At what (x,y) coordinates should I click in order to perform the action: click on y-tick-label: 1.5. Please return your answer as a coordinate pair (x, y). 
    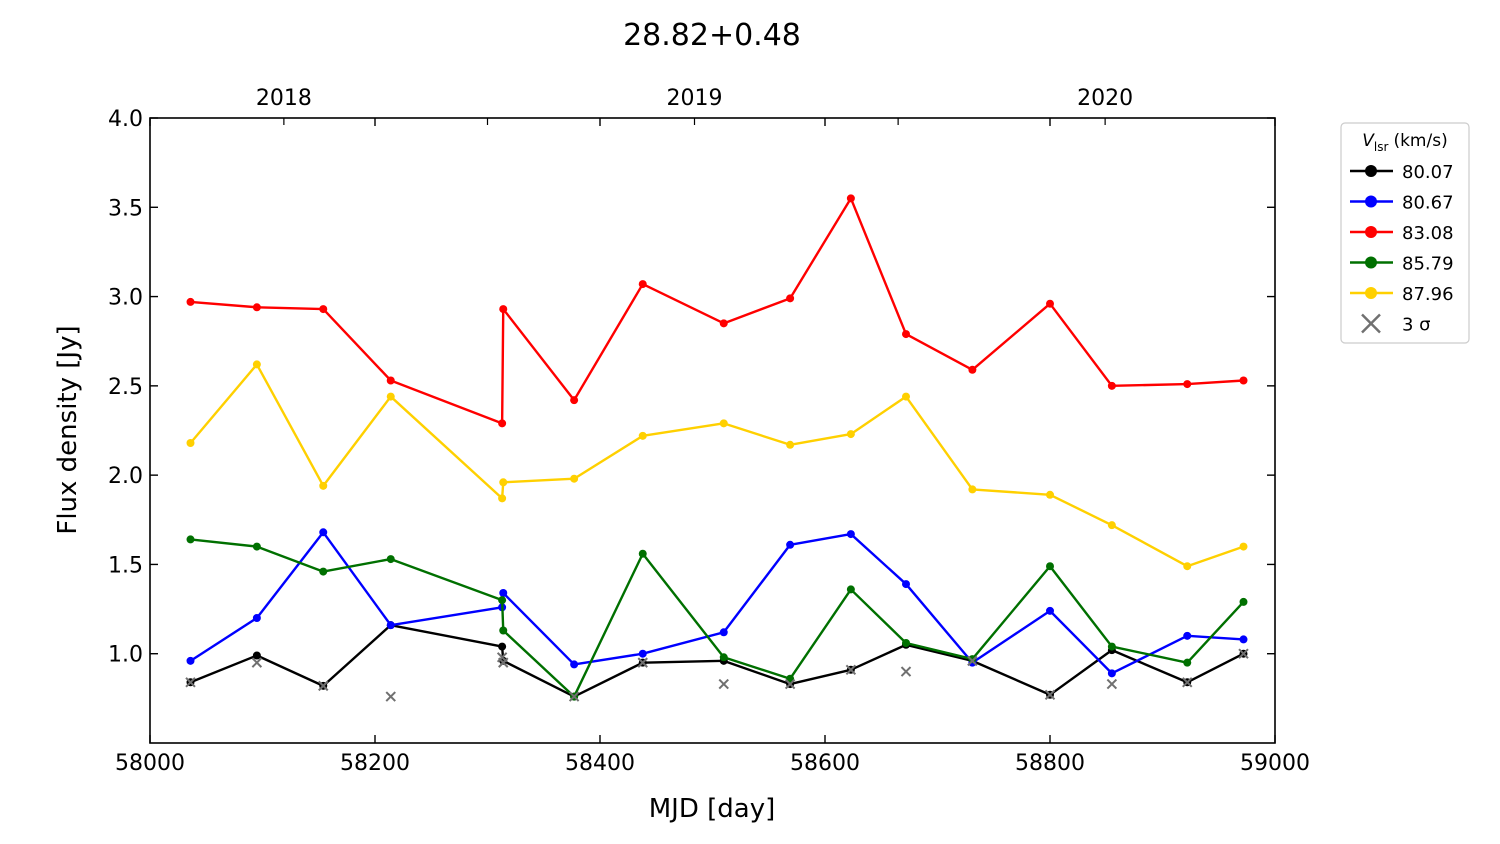
    Looking at the image, I should click on (125, 565).